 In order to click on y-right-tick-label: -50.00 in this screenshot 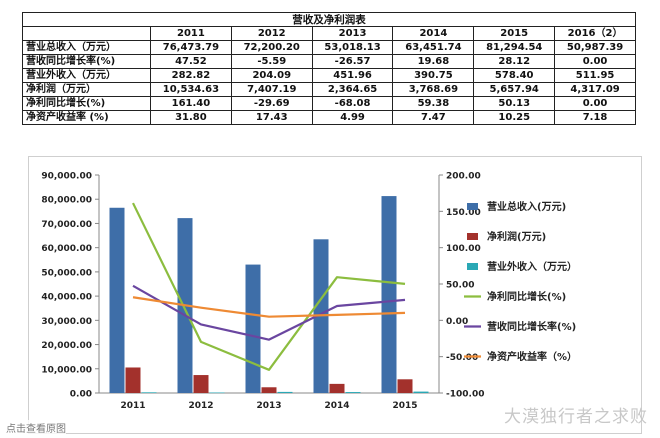, I will do `click(462, 358)`.